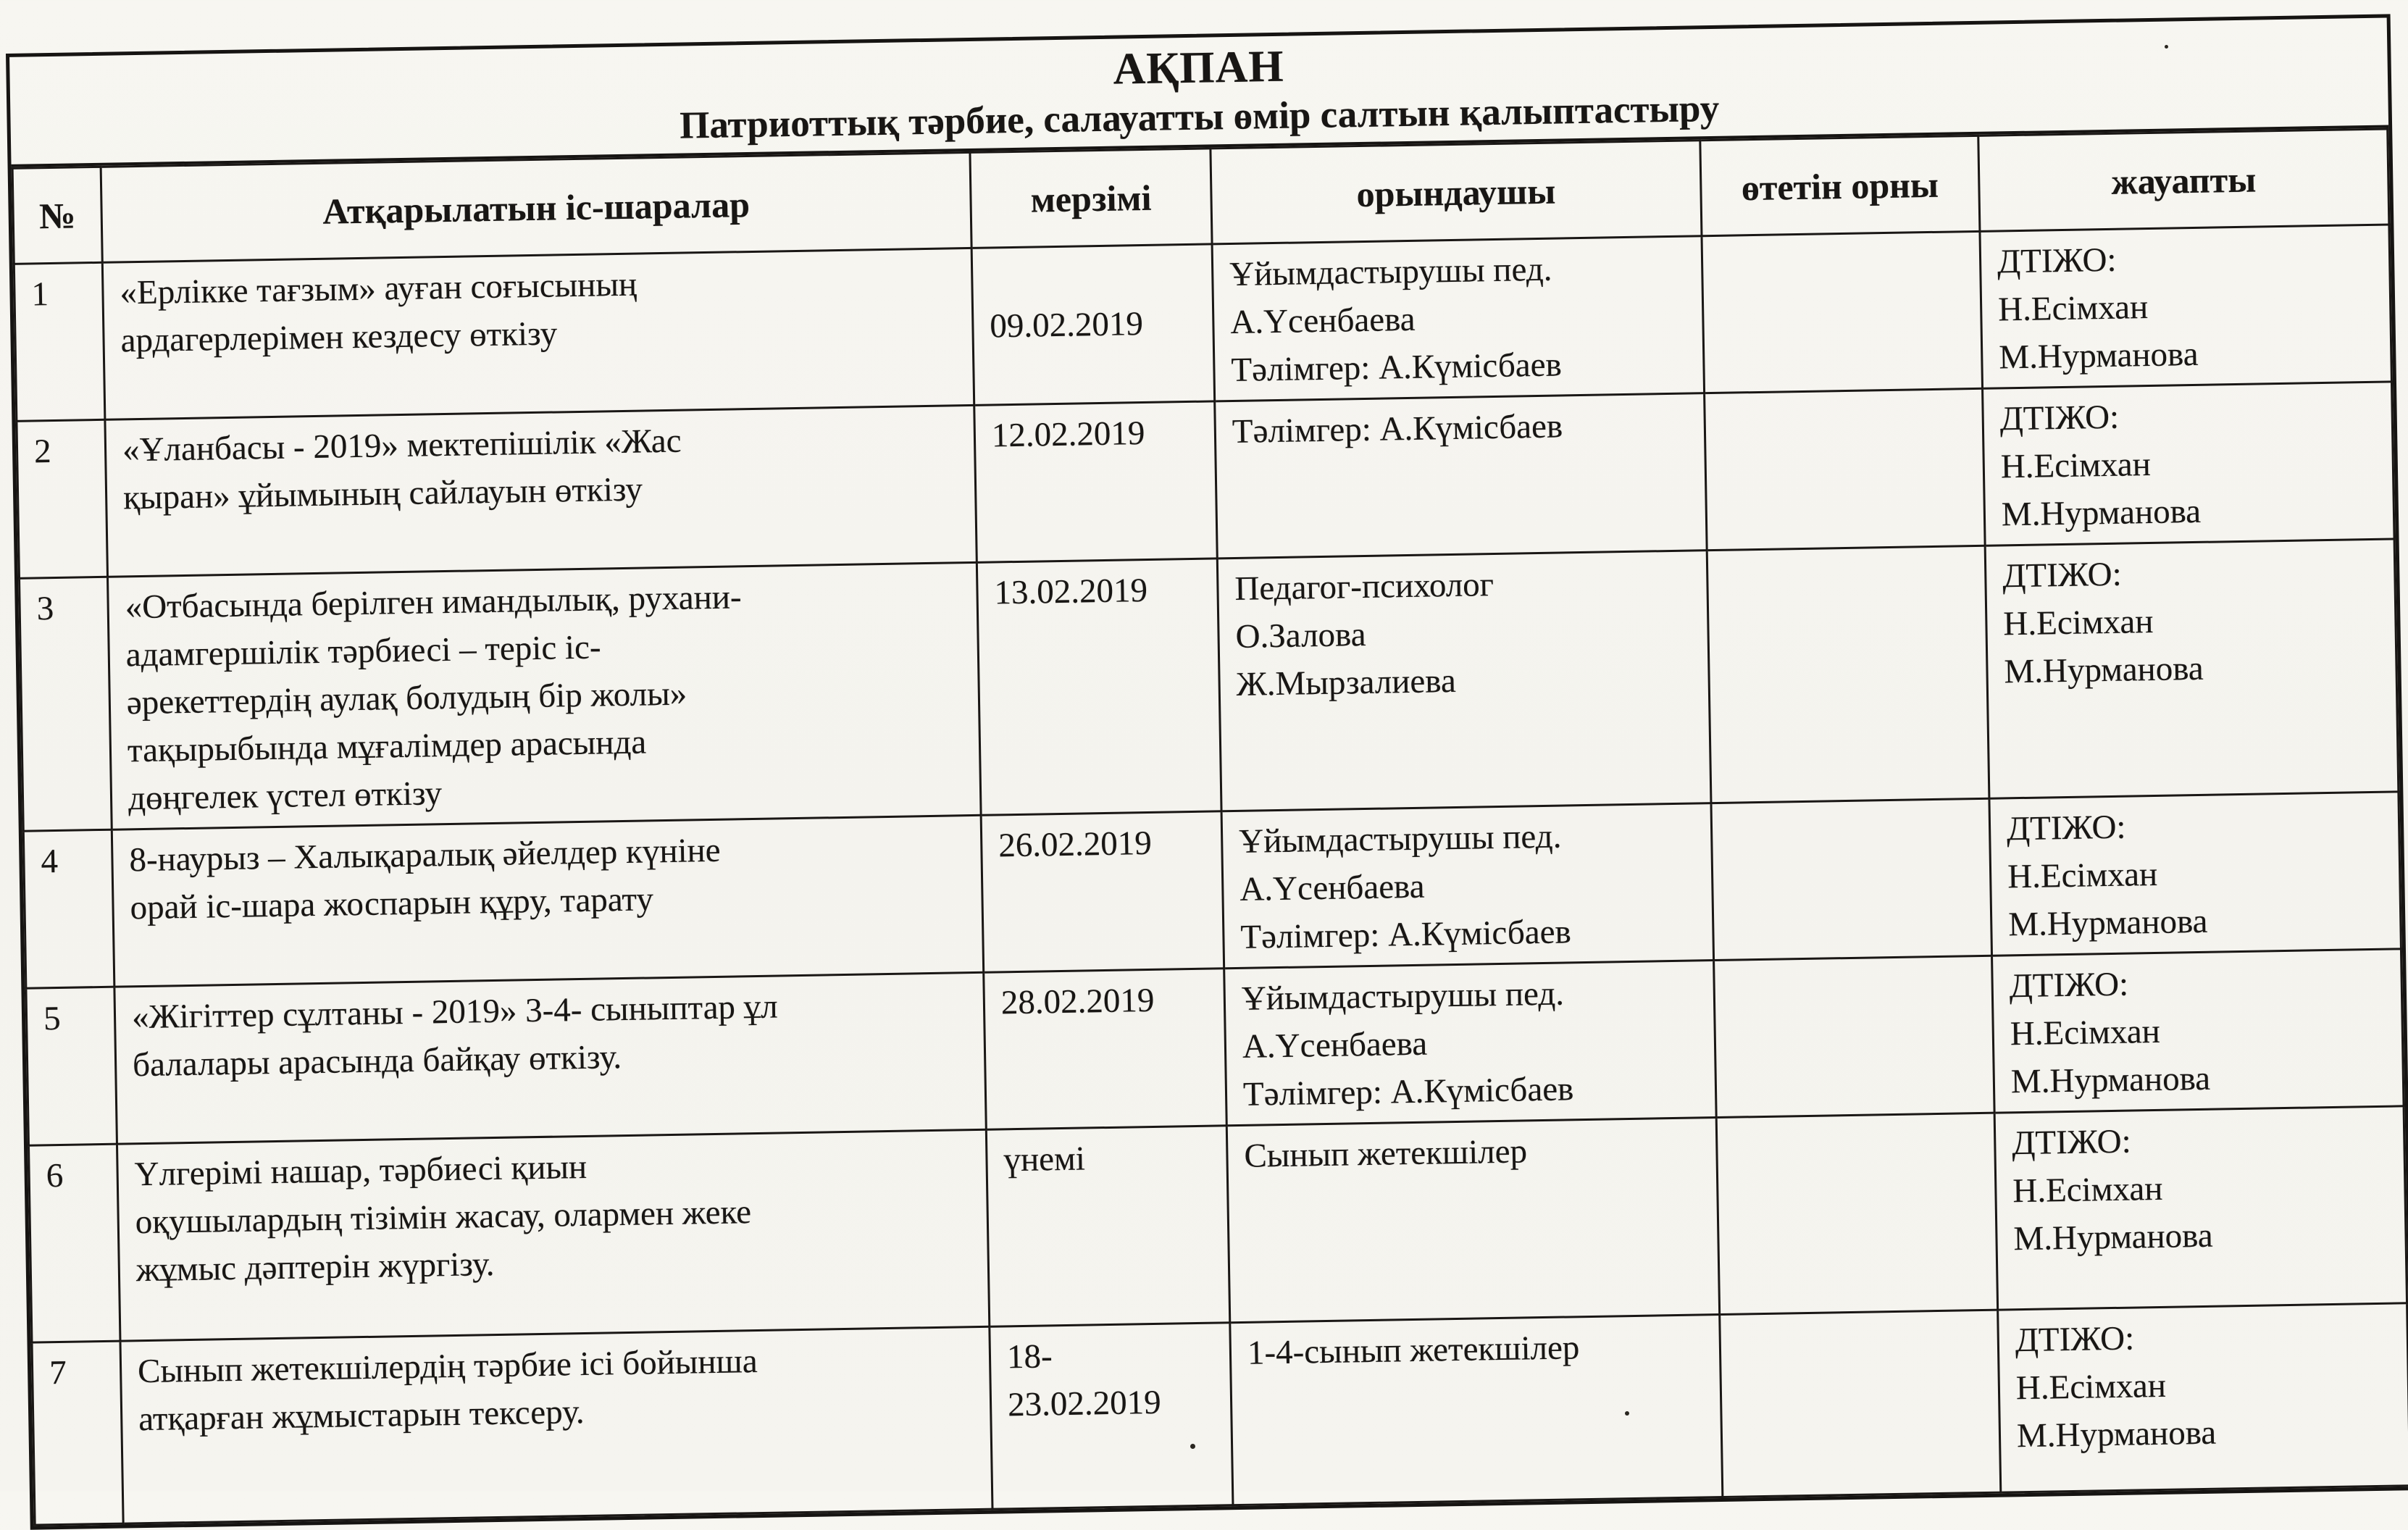 The width and height of the screenshot is (2408, 1530). I want to click on column-header-executor: орындаушы, so click(1456, 192).